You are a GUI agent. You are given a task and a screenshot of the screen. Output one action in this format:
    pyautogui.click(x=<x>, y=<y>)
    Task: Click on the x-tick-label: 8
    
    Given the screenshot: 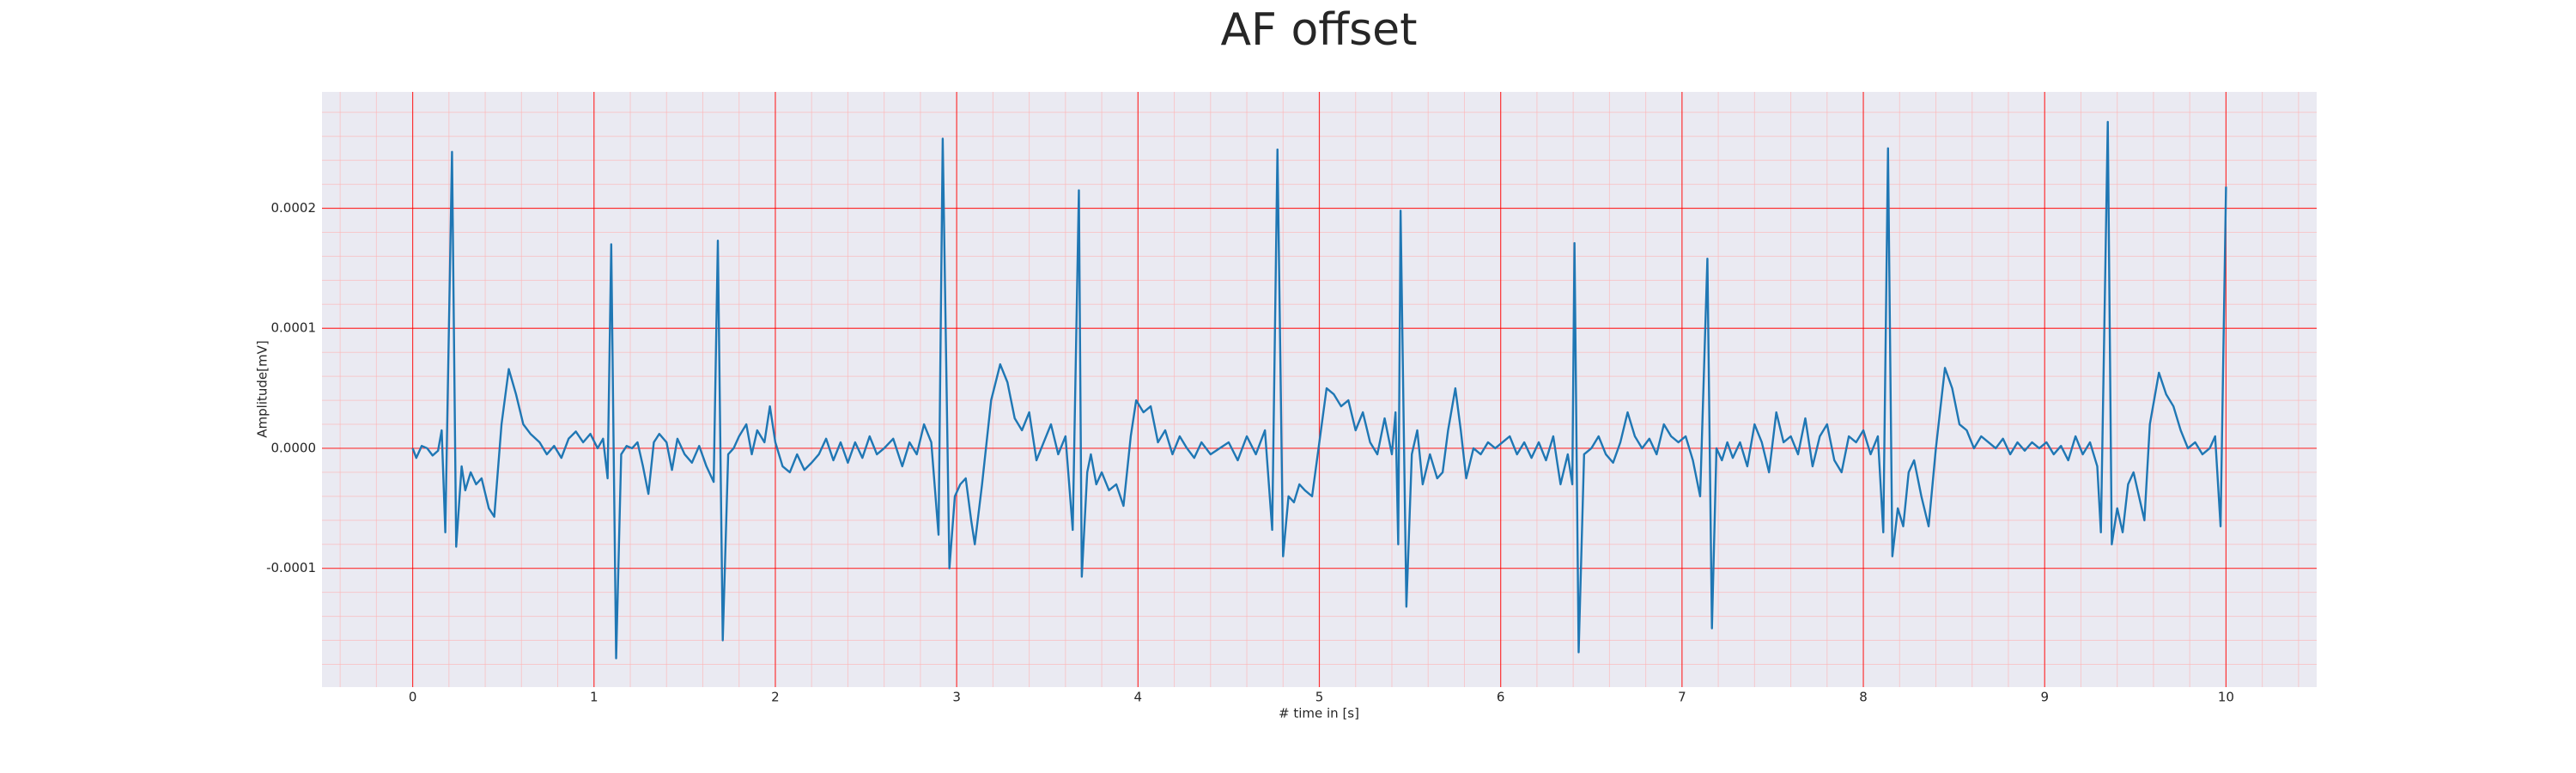 What is the action you would take?
    pyautogui.click(x=1864, y=697)
    